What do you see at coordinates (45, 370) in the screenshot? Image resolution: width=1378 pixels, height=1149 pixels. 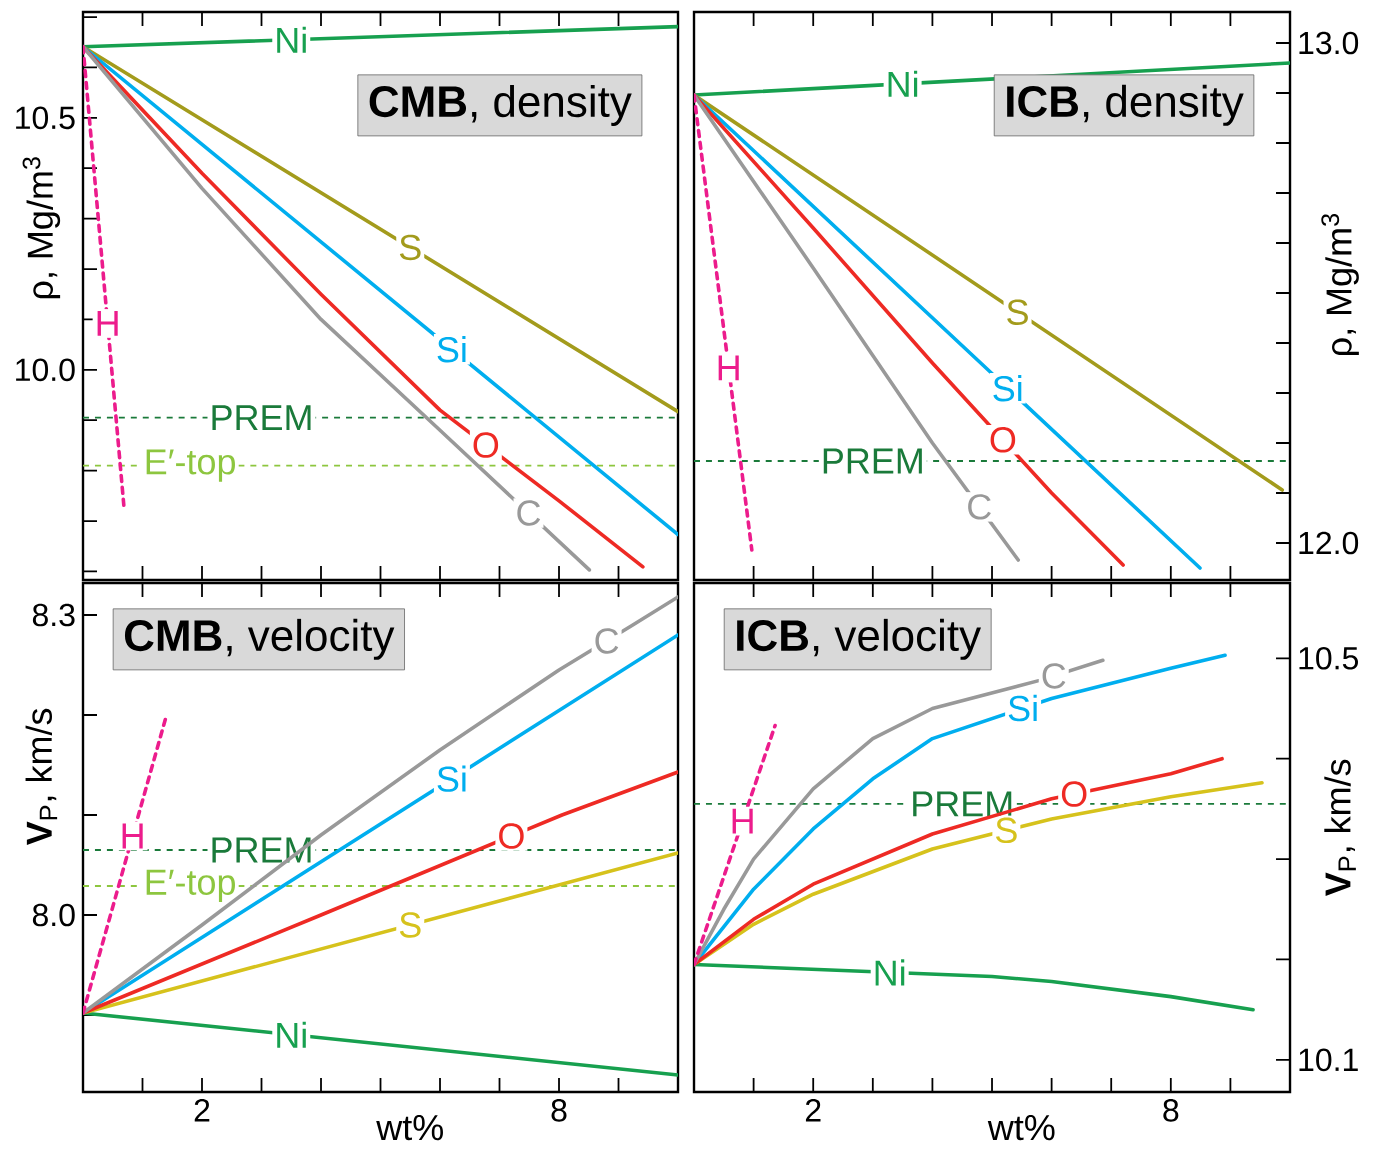 I see `y-tick-label: 10.0` at bounding box center [45, 370].